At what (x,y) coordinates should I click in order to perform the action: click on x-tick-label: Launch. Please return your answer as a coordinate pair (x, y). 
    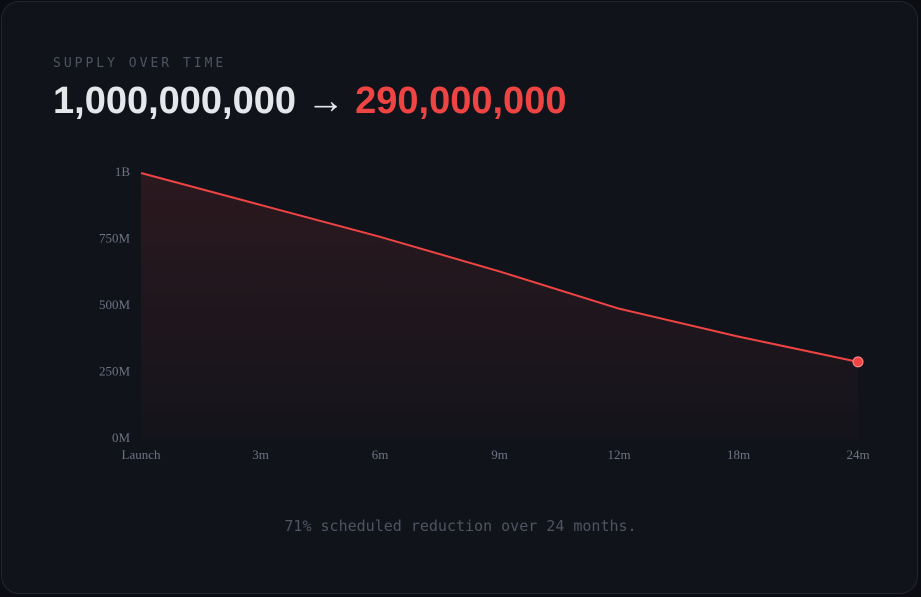
    Looking at the image, I should click on (141, 454).